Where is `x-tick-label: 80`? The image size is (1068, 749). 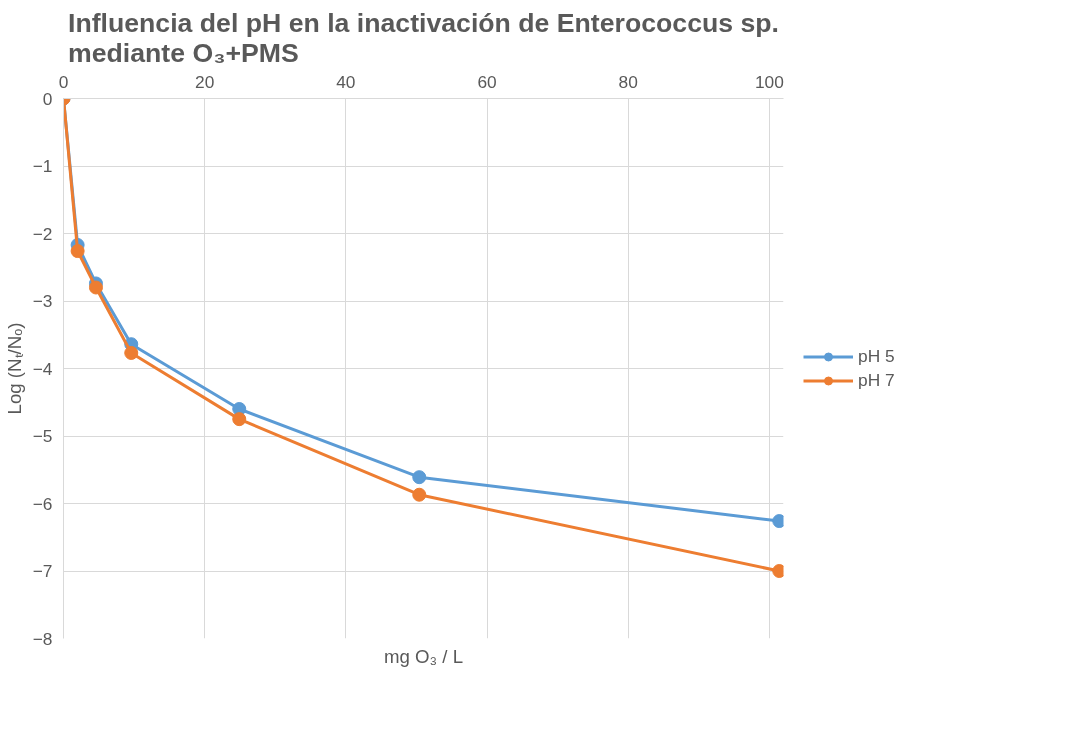 x-tick-label: 80 is located at coordinates (628, 81).